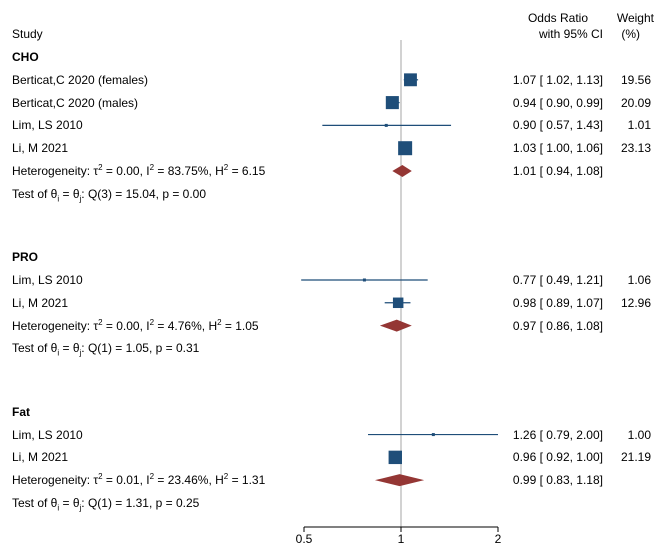 The height and width of the screenshot is (556, 669). What do you see at coordinates (635, 18) in the screenshot?
I see `header-weight: Weight` at bounding box center [635, 18].